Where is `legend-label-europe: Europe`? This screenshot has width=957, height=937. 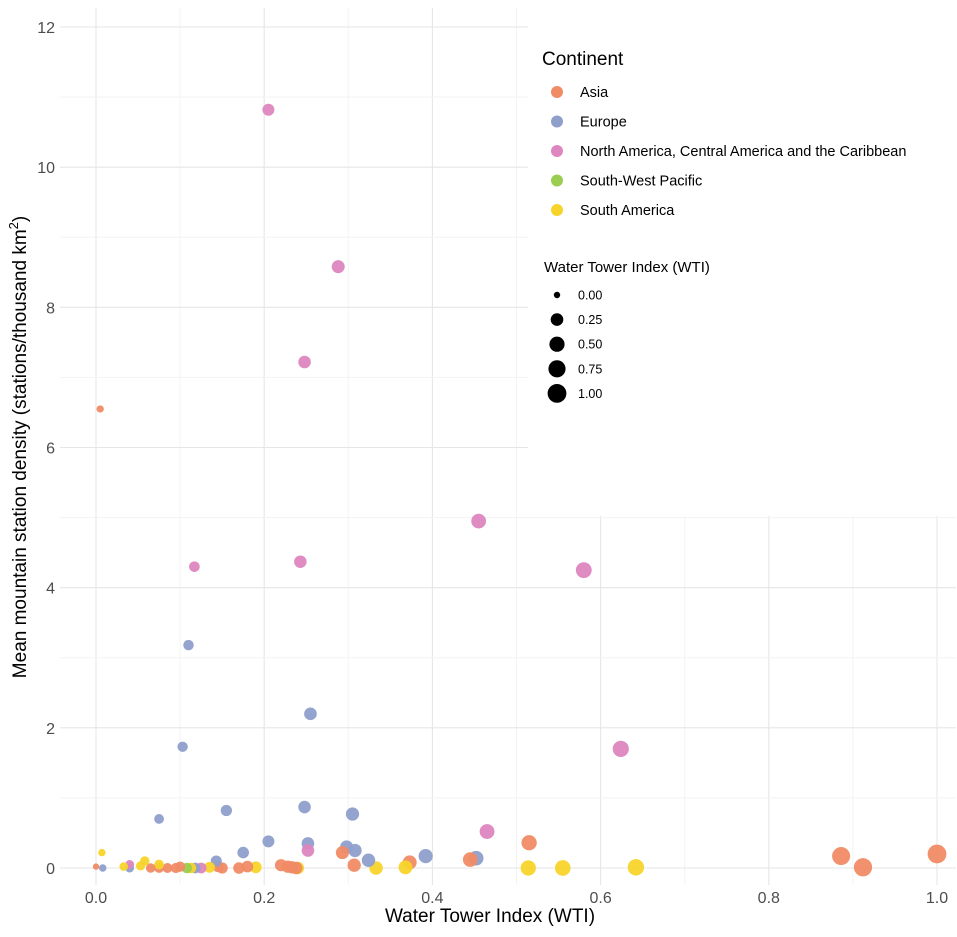
legend-label-europe: Europe is located at coordinates (603, 123).